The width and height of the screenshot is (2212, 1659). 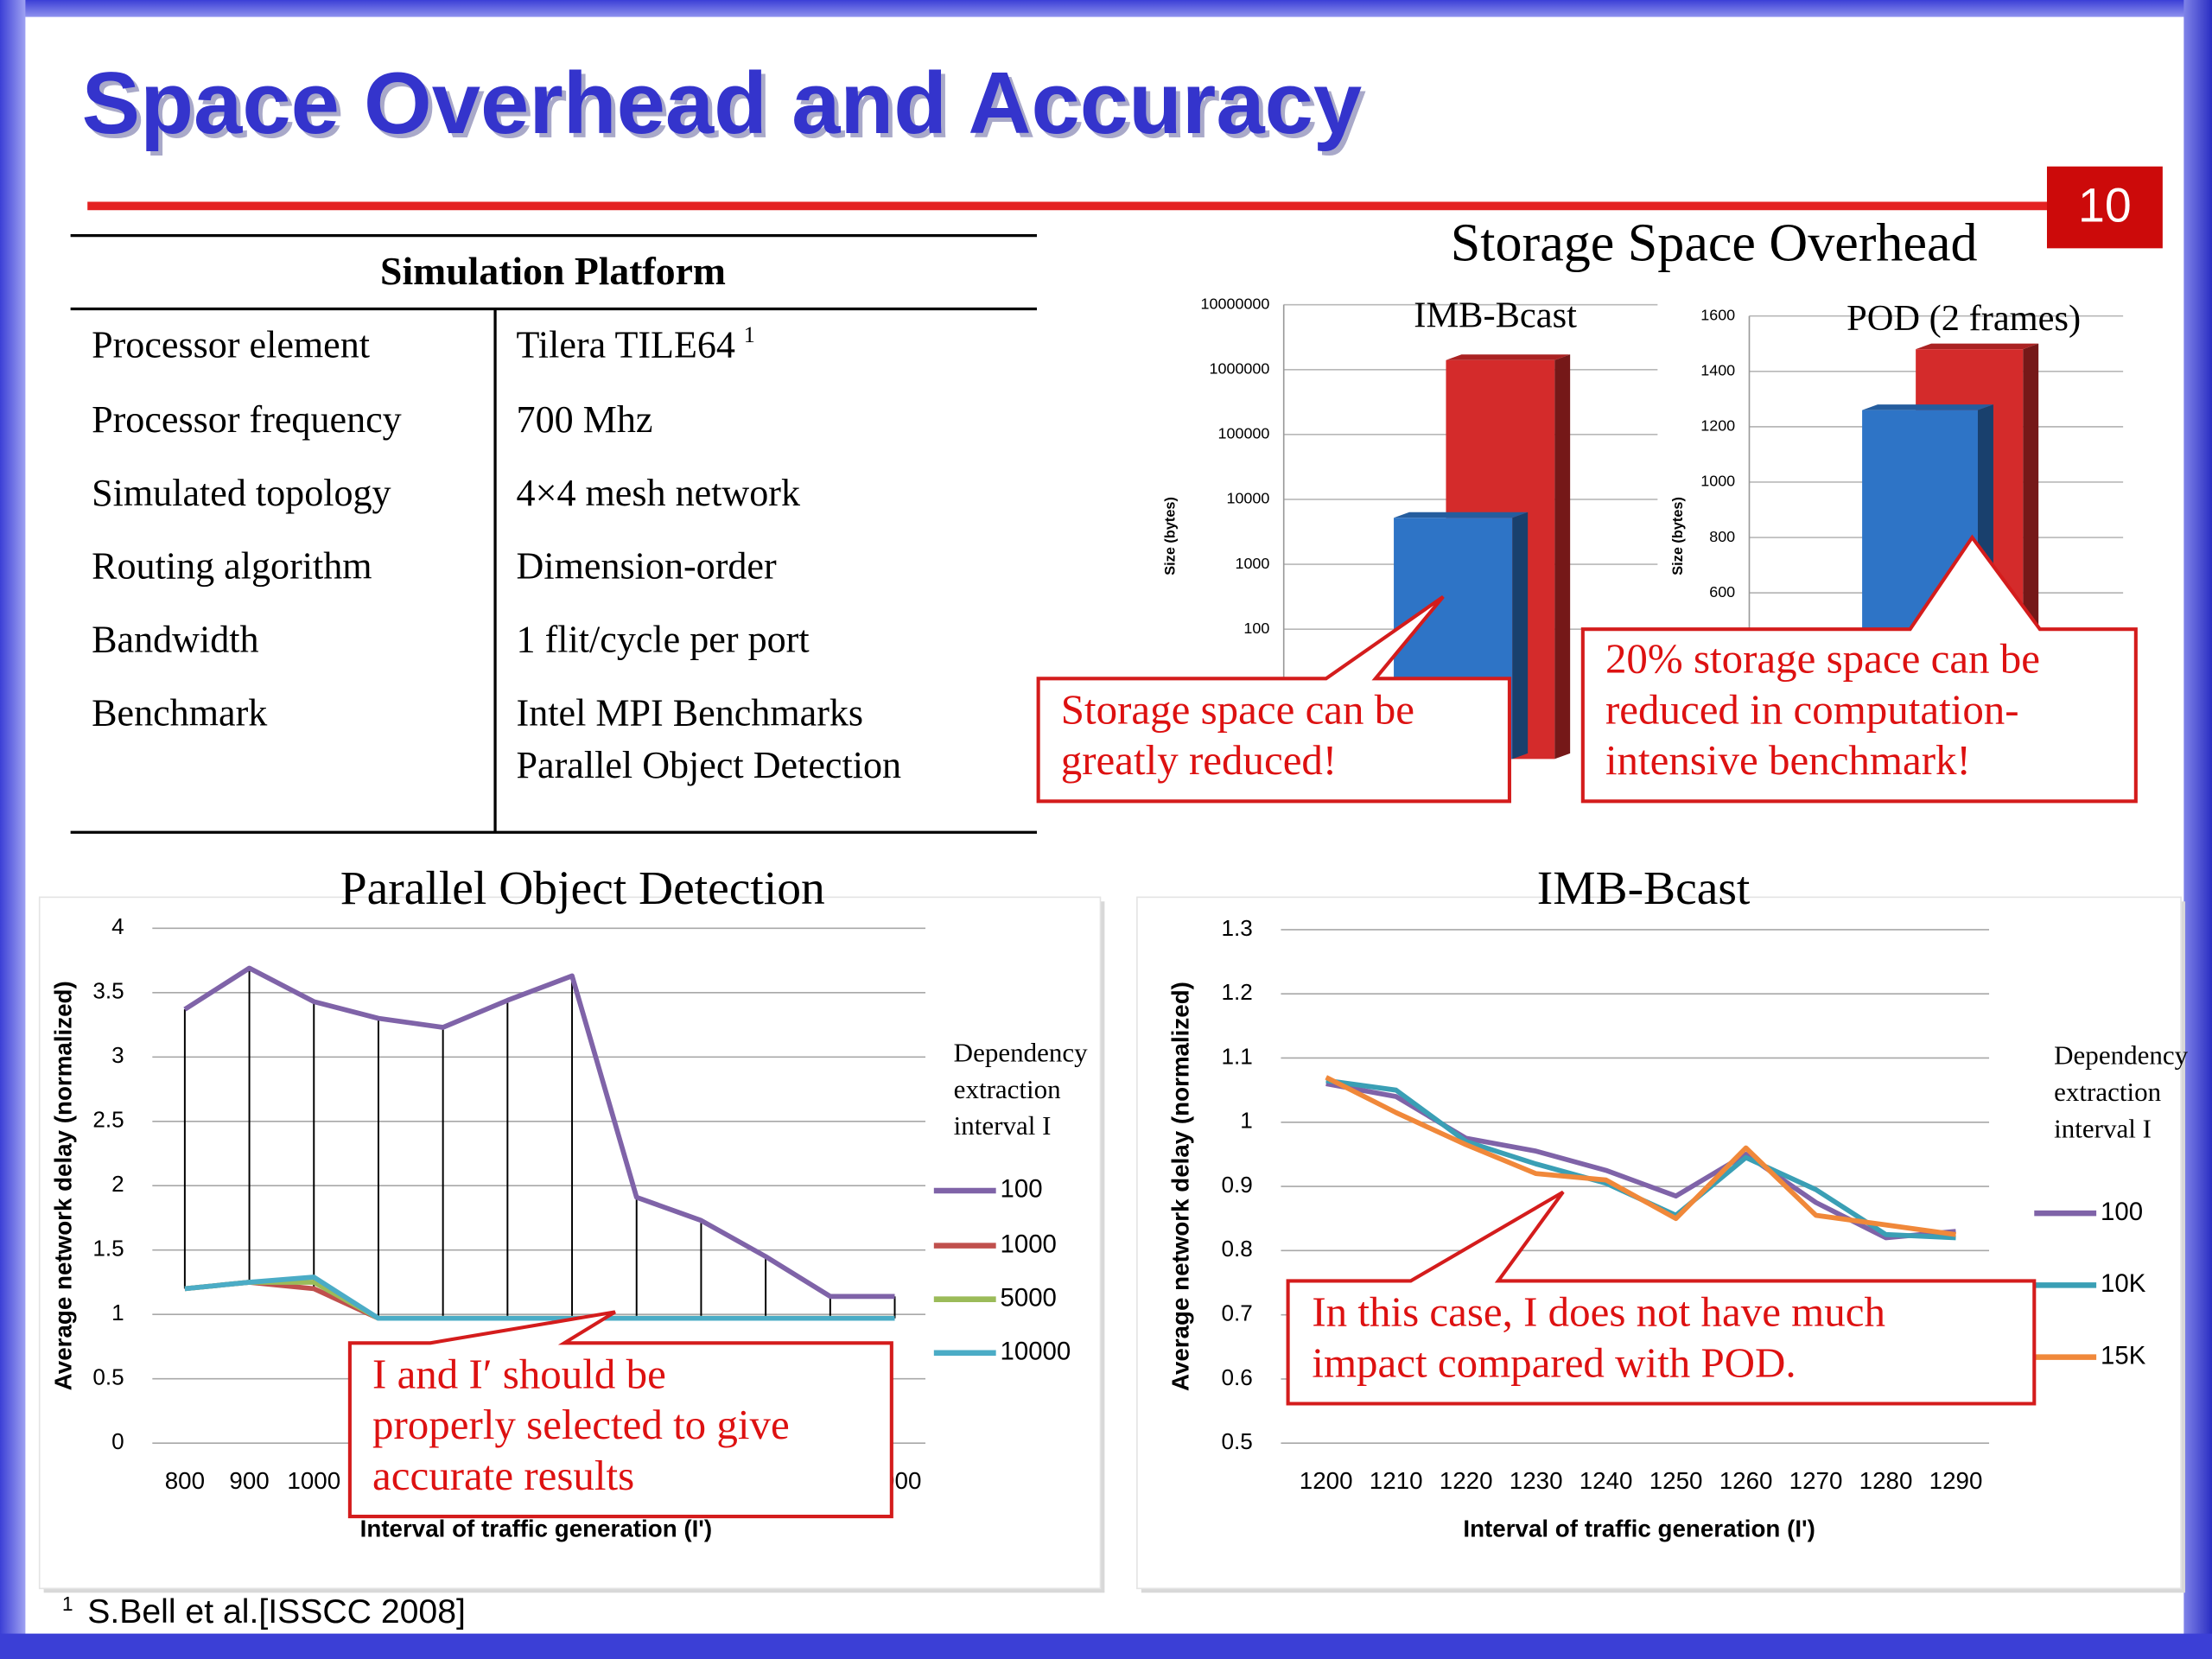 What do you see at coordinates (1788, 760) in the screenshot?
I see `callout-text: intensive benchmark!` at bounding box center [1788, 760].